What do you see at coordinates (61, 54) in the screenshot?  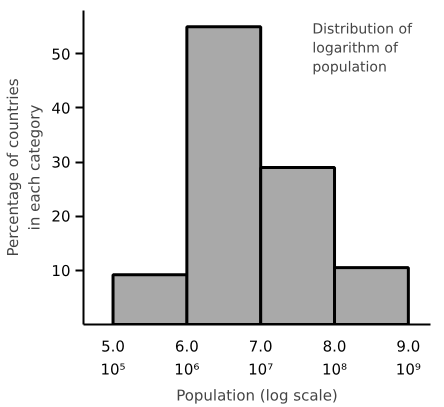 I see `y-tick-label: 50` at bounding box center [61, 54].